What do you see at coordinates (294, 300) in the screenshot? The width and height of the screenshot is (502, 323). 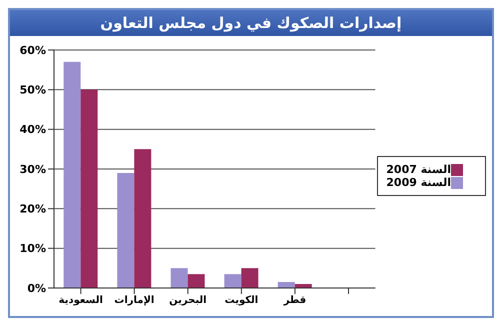 I see `x-tick-label: قطر` at bounding box center [294, 300].